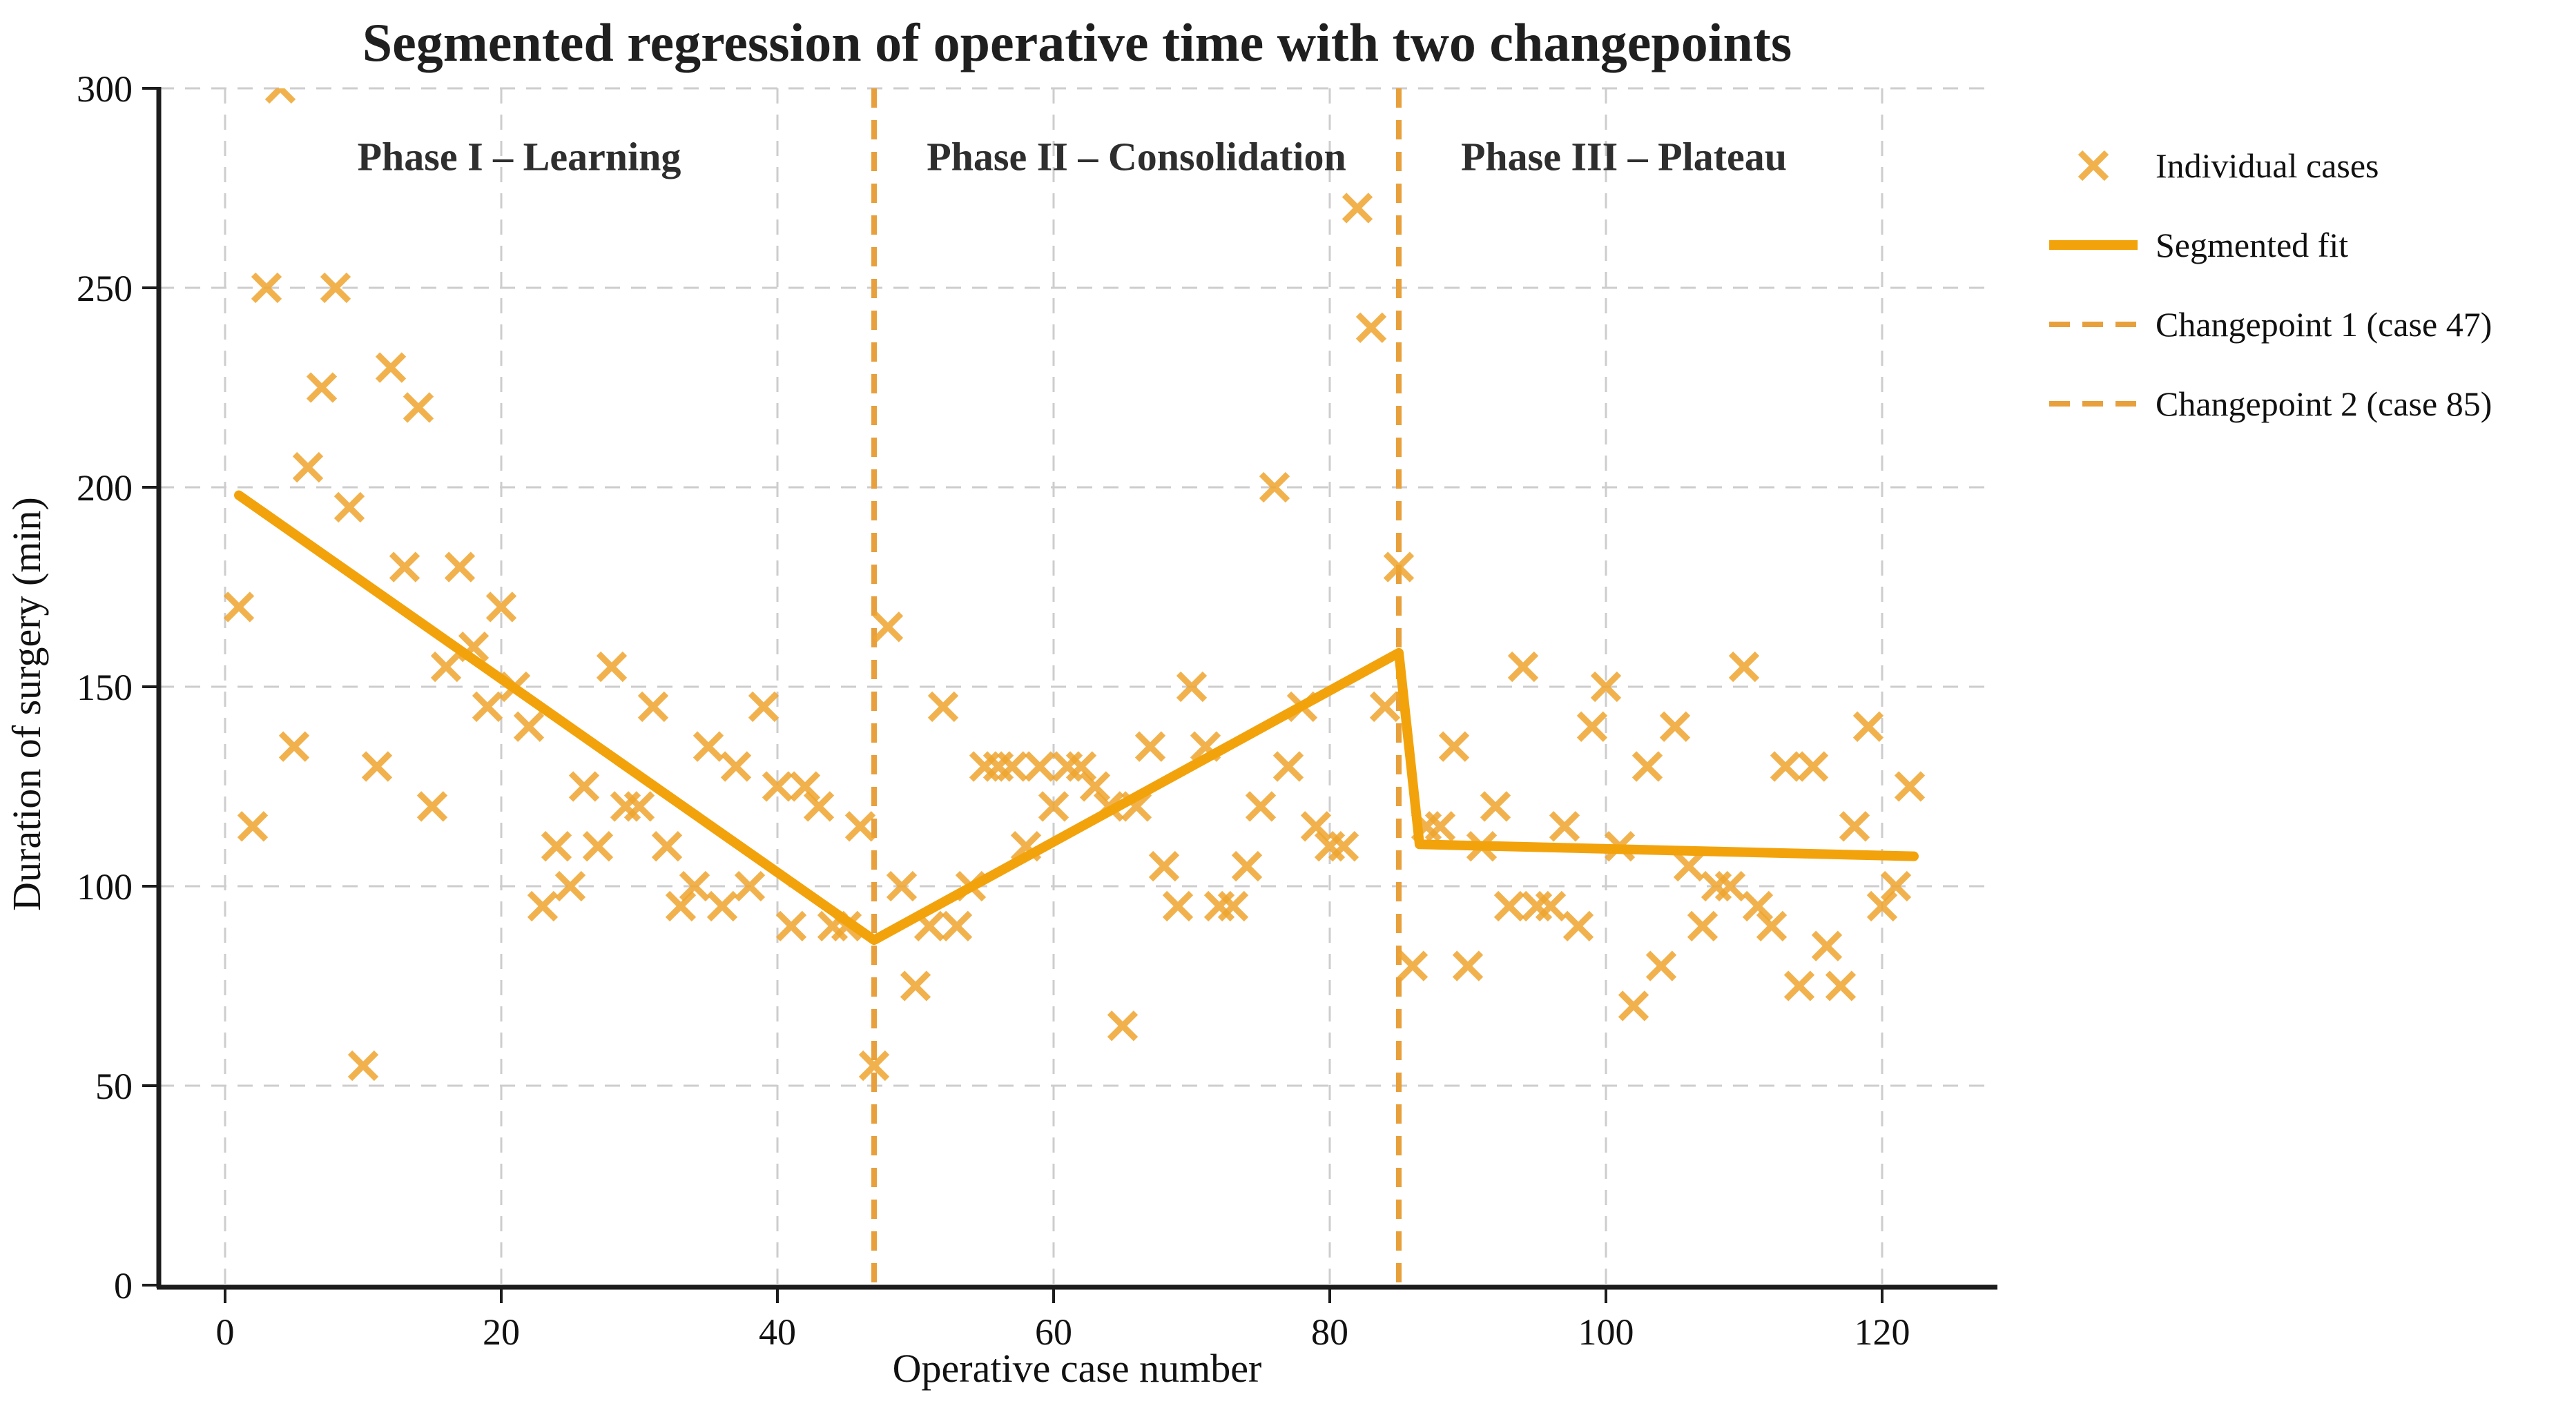 The height and width of the screenshot is (1408, 2576). Describe the element at coordinates (777, 1332) in the screenshot. I see `x-tick-label: 40` at that location.